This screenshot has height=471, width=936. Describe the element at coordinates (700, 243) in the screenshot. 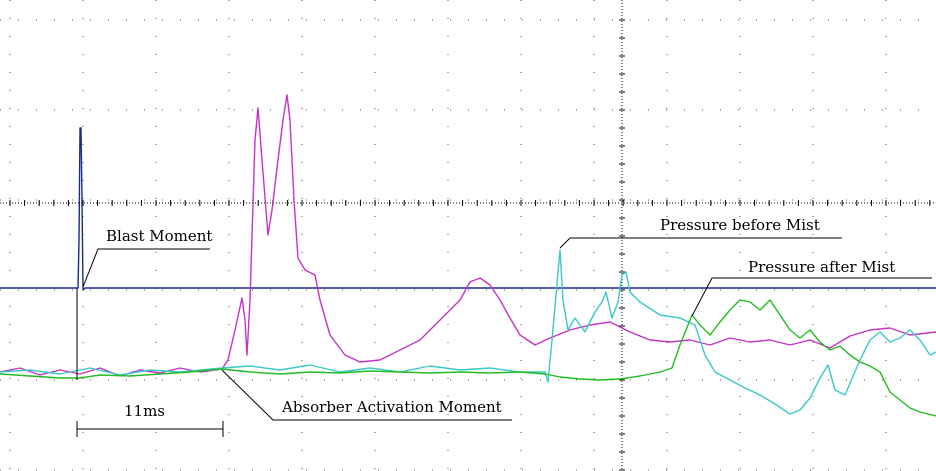

I see `pressure-before-mist-leader` at that location.